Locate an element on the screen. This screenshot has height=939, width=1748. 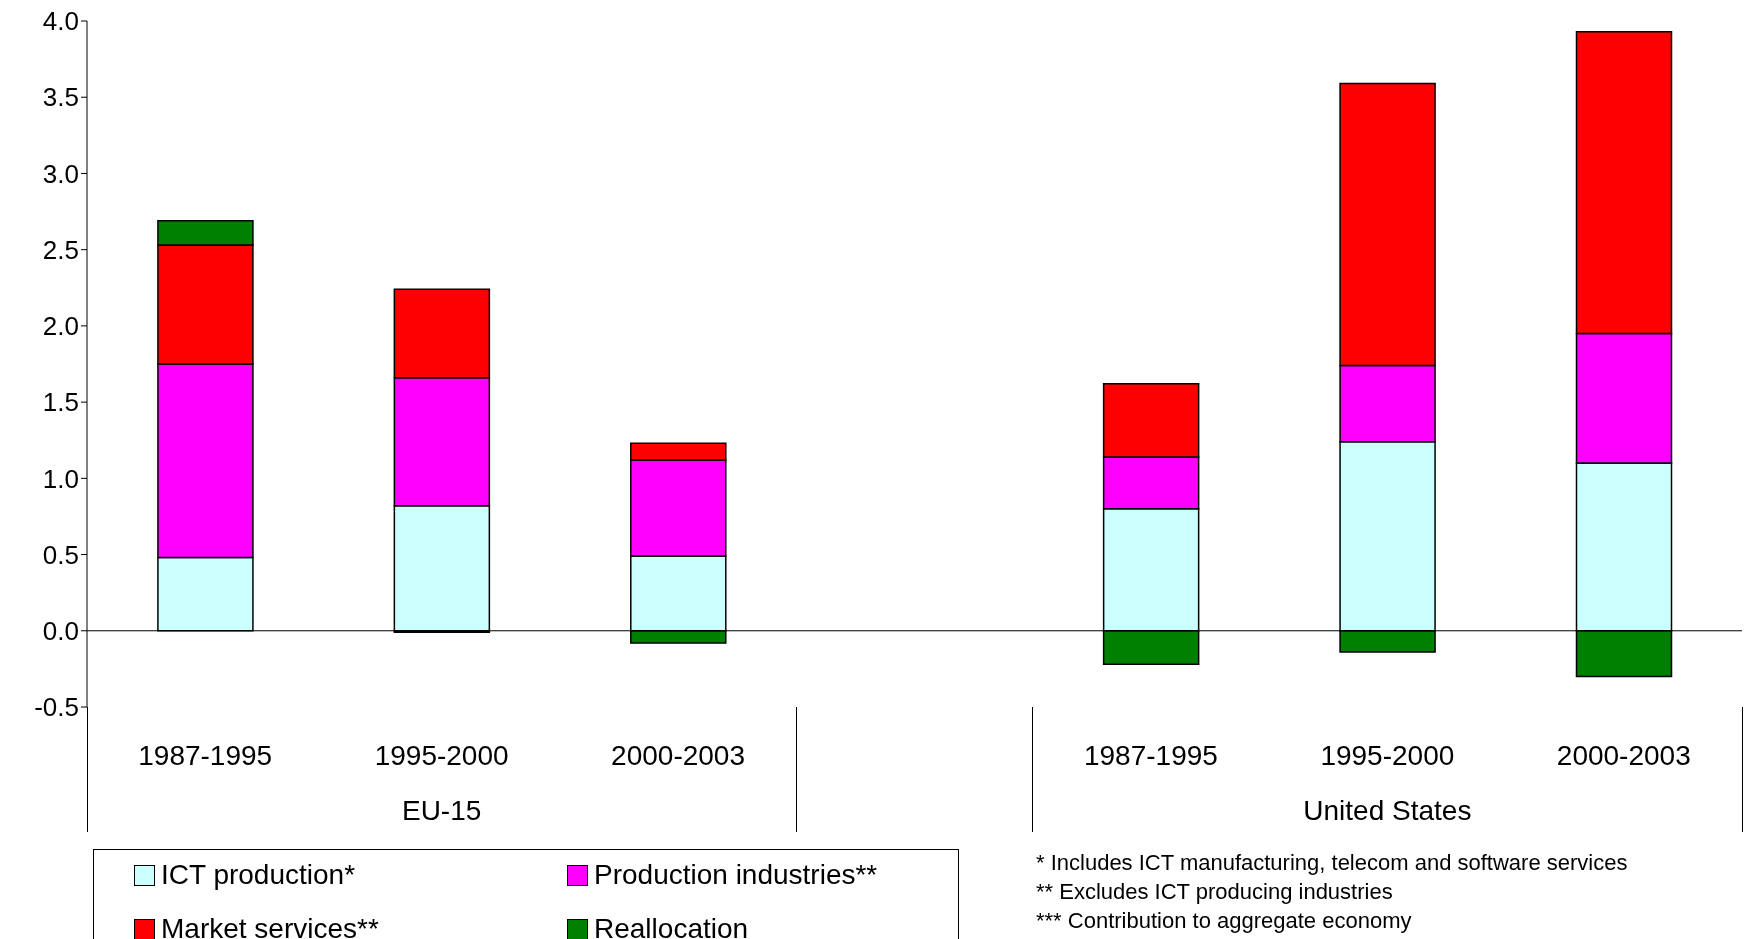
y-tick-label: 1.0 is located at coordinates (60, 478).